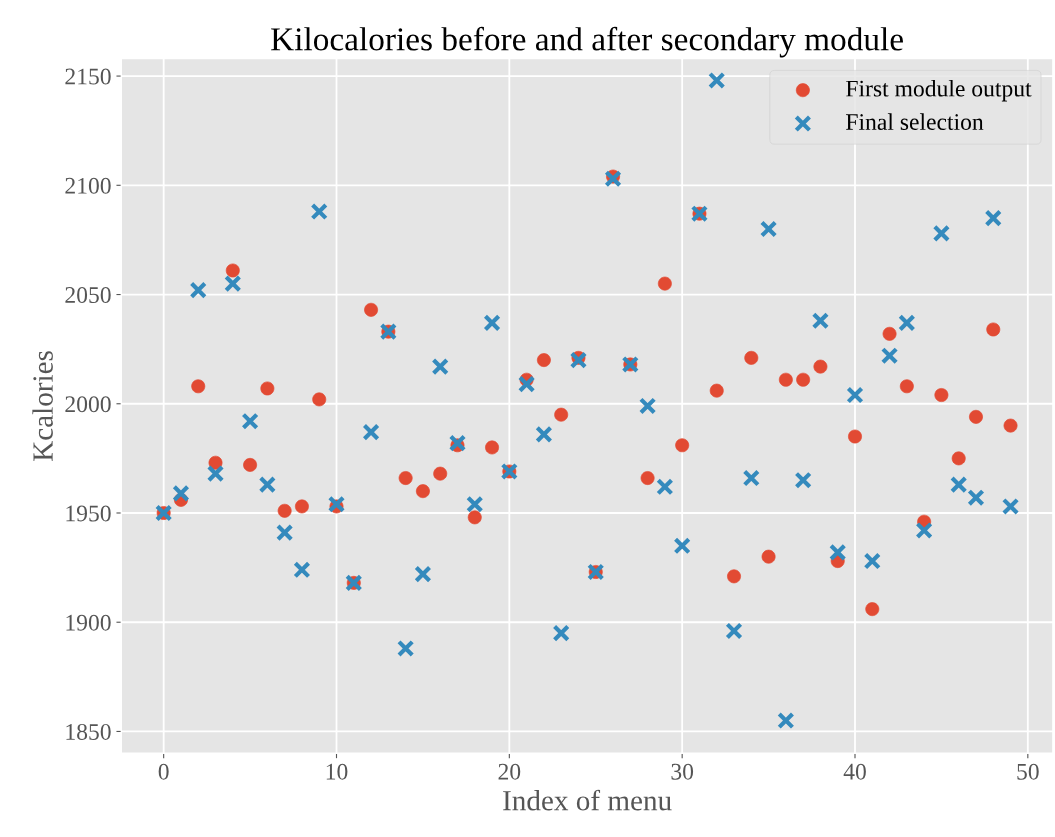 The image size is (1055, 837). Describe the element at coordinates (682, 771) in the screenshot. I see `x-tick-label: 30` at that location.